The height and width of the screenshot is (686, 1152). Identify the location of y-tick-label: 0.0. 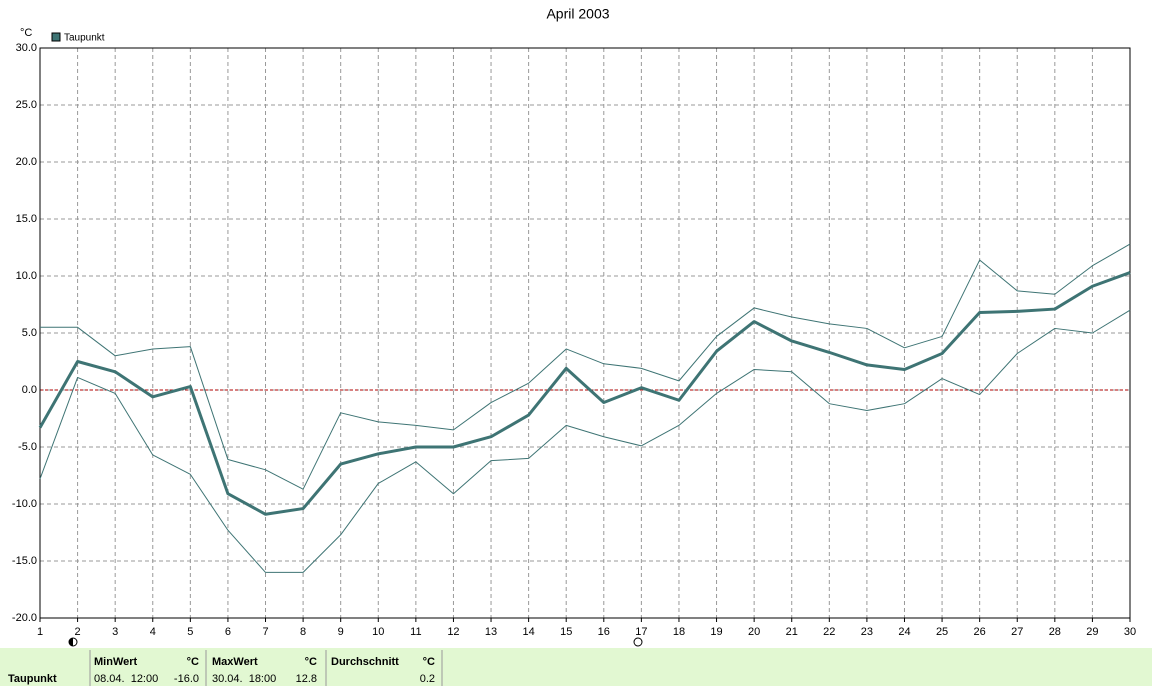
(29, 390).